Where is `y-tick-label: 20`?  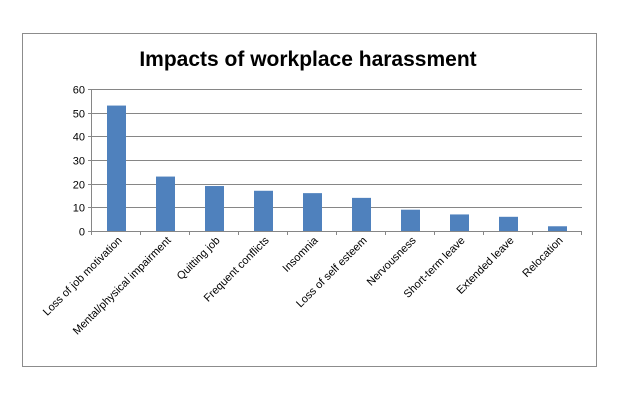 y-tick-label: 20 is located at coordinates (79, 186).